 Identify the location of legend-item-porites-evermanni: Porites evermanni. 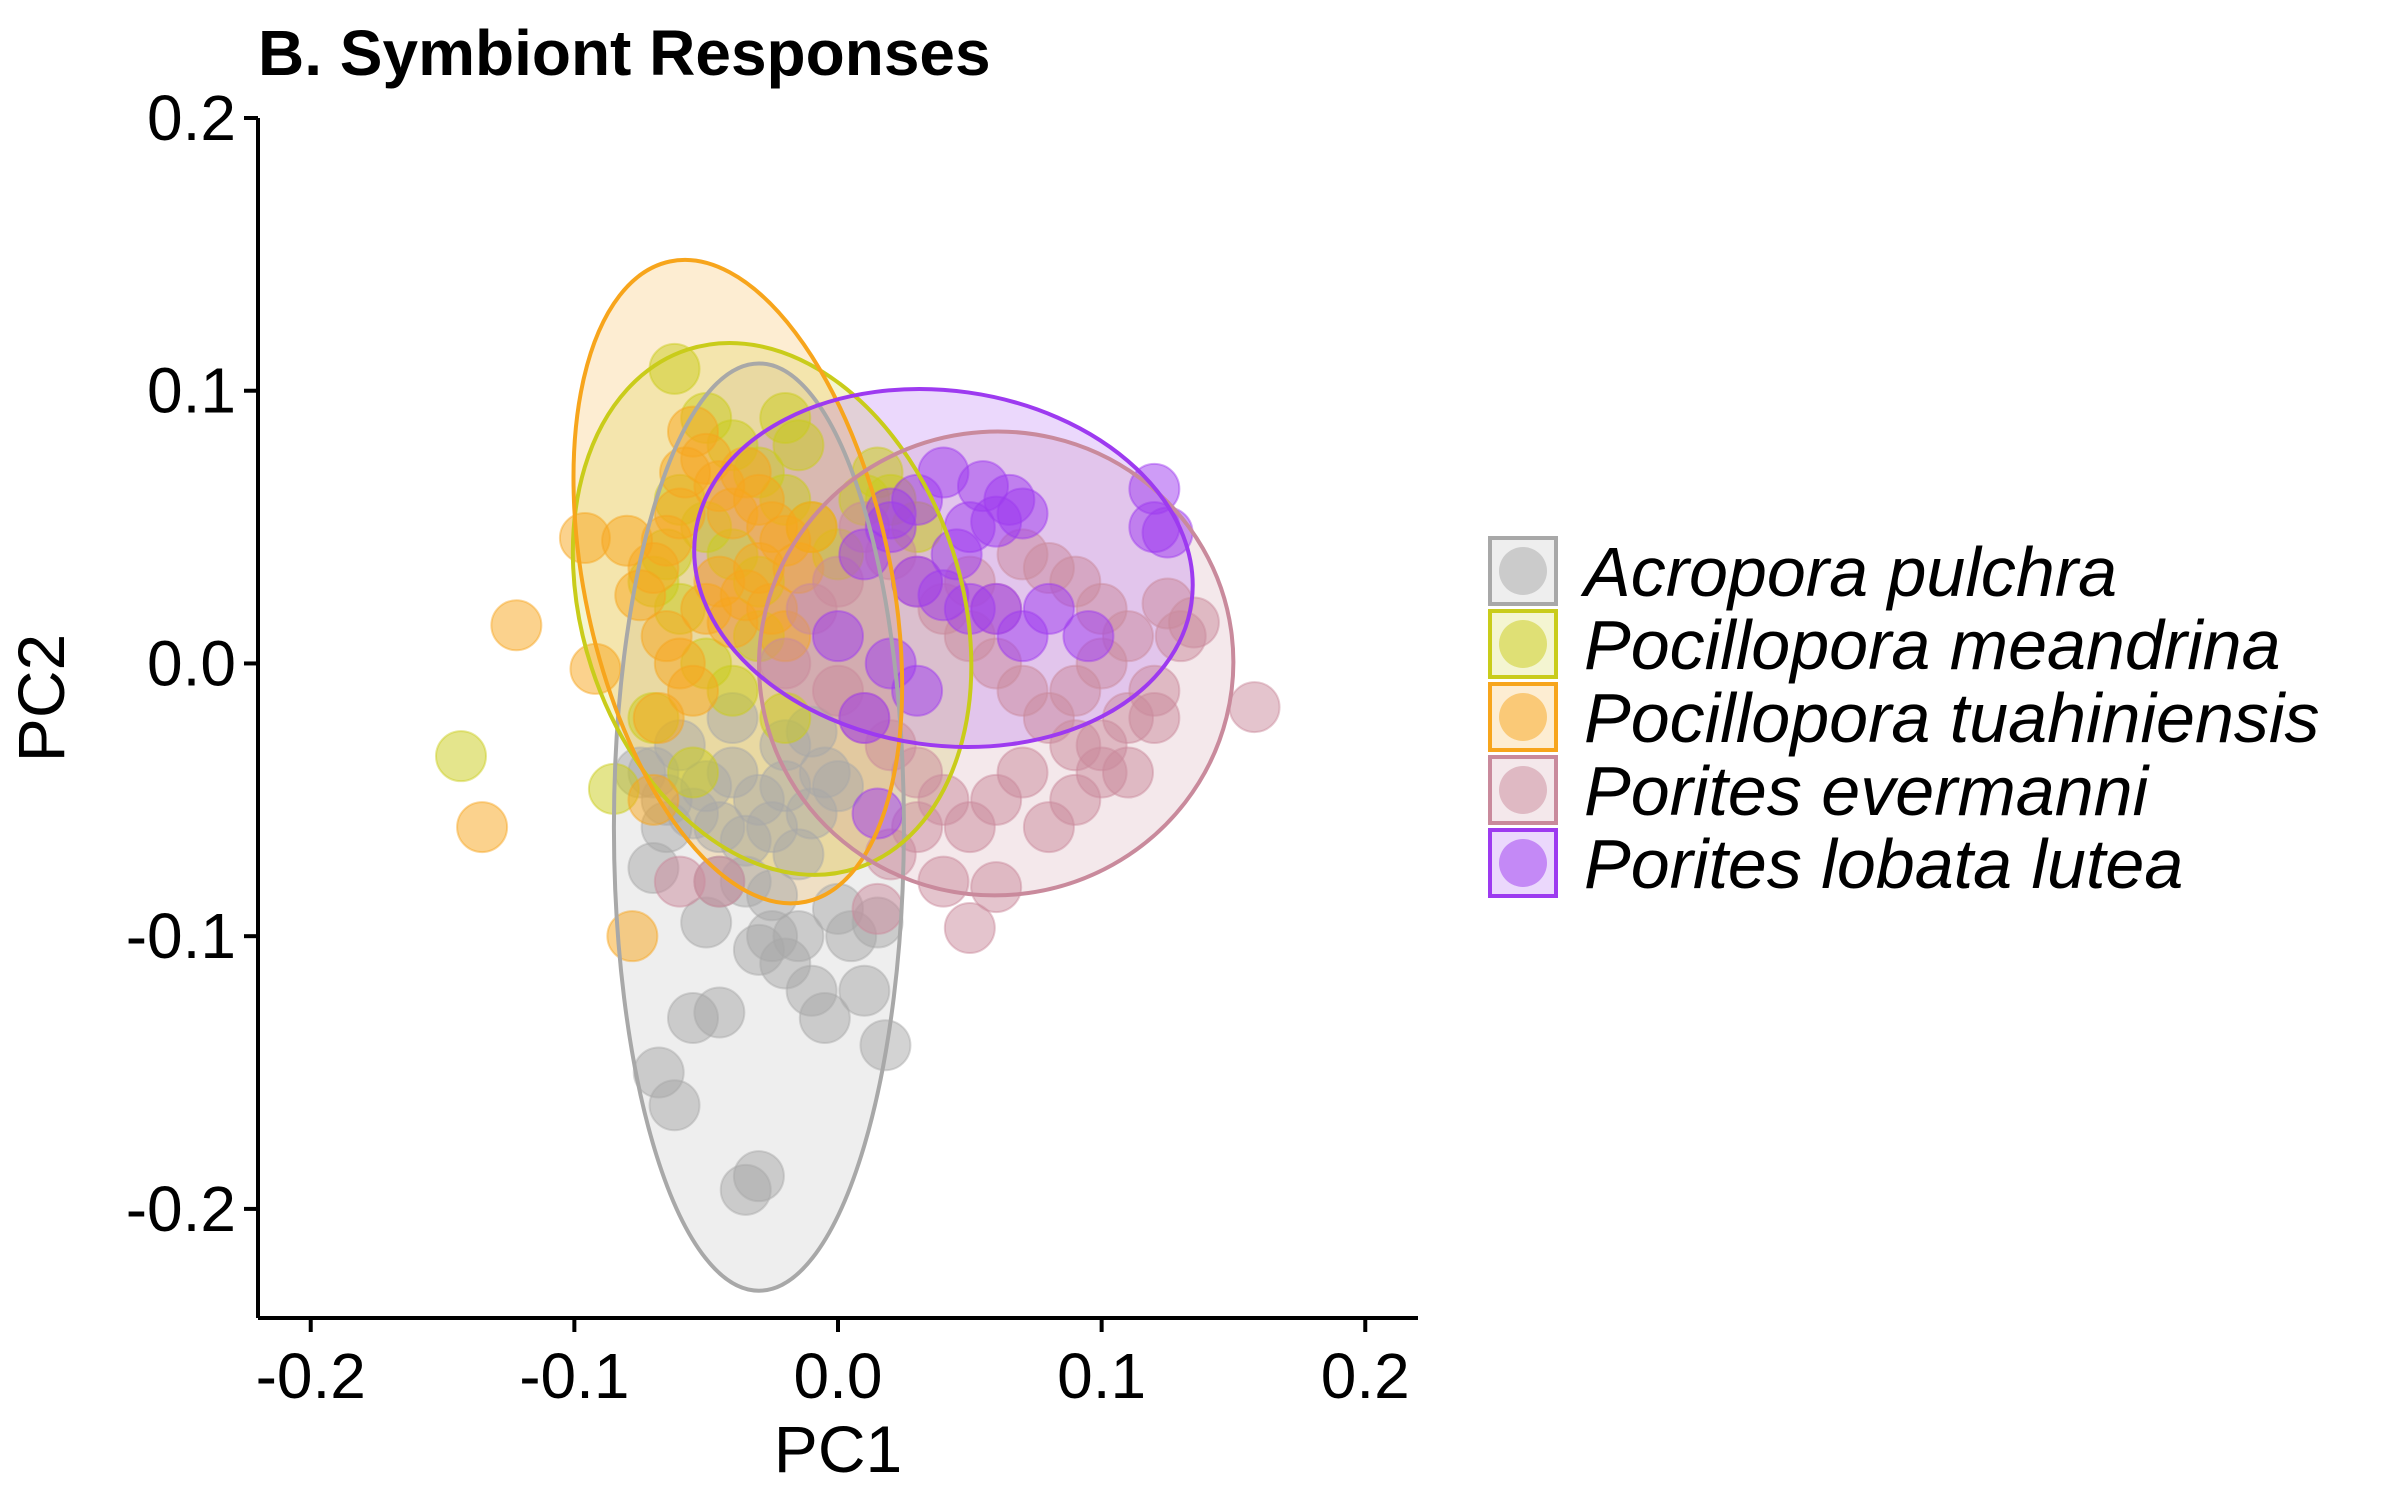
(1819, 791).